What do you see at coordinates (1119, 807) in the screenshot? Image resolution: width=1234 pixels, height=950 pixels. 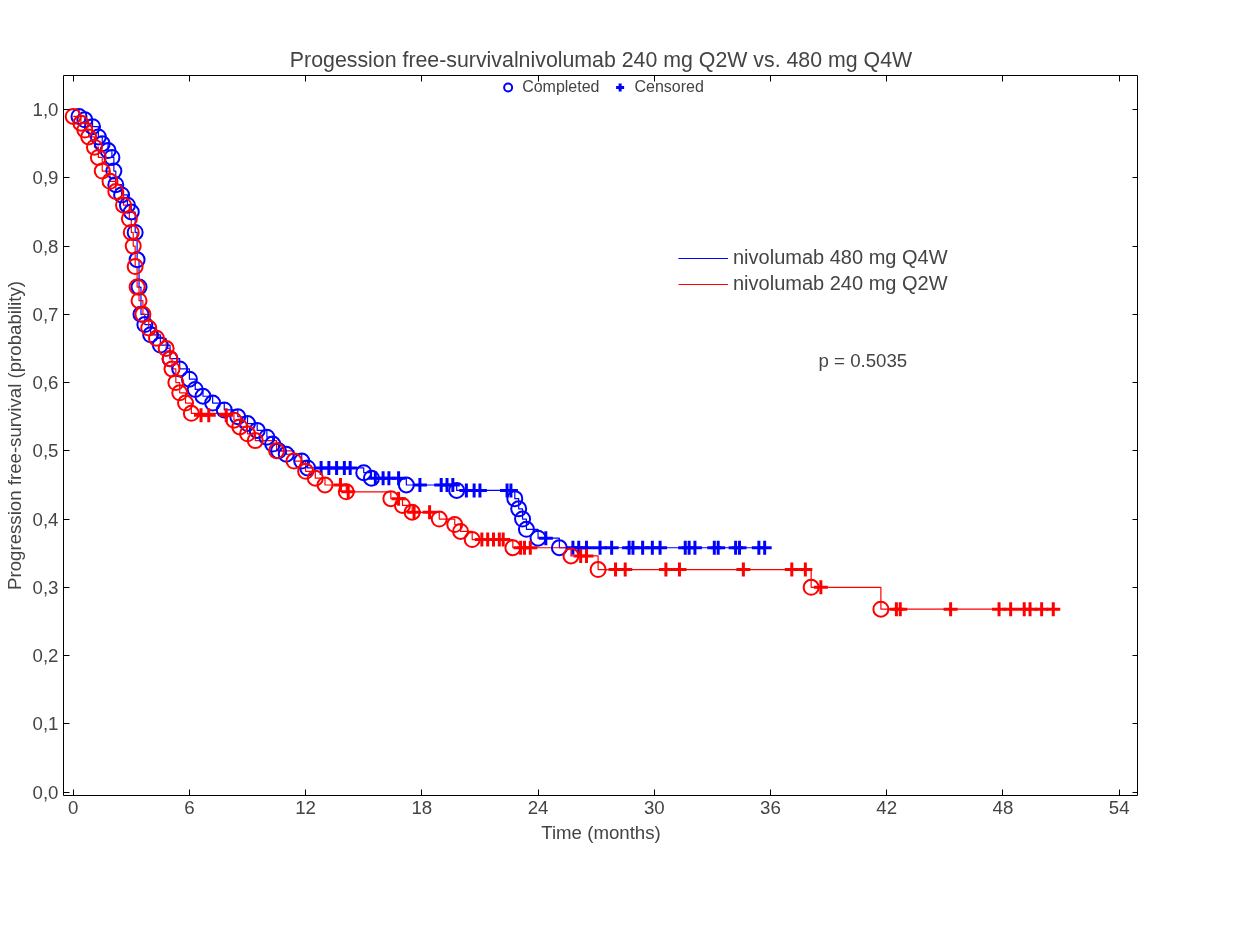 I see `x-tick-label: 54` at bounding box center [1119, 807].